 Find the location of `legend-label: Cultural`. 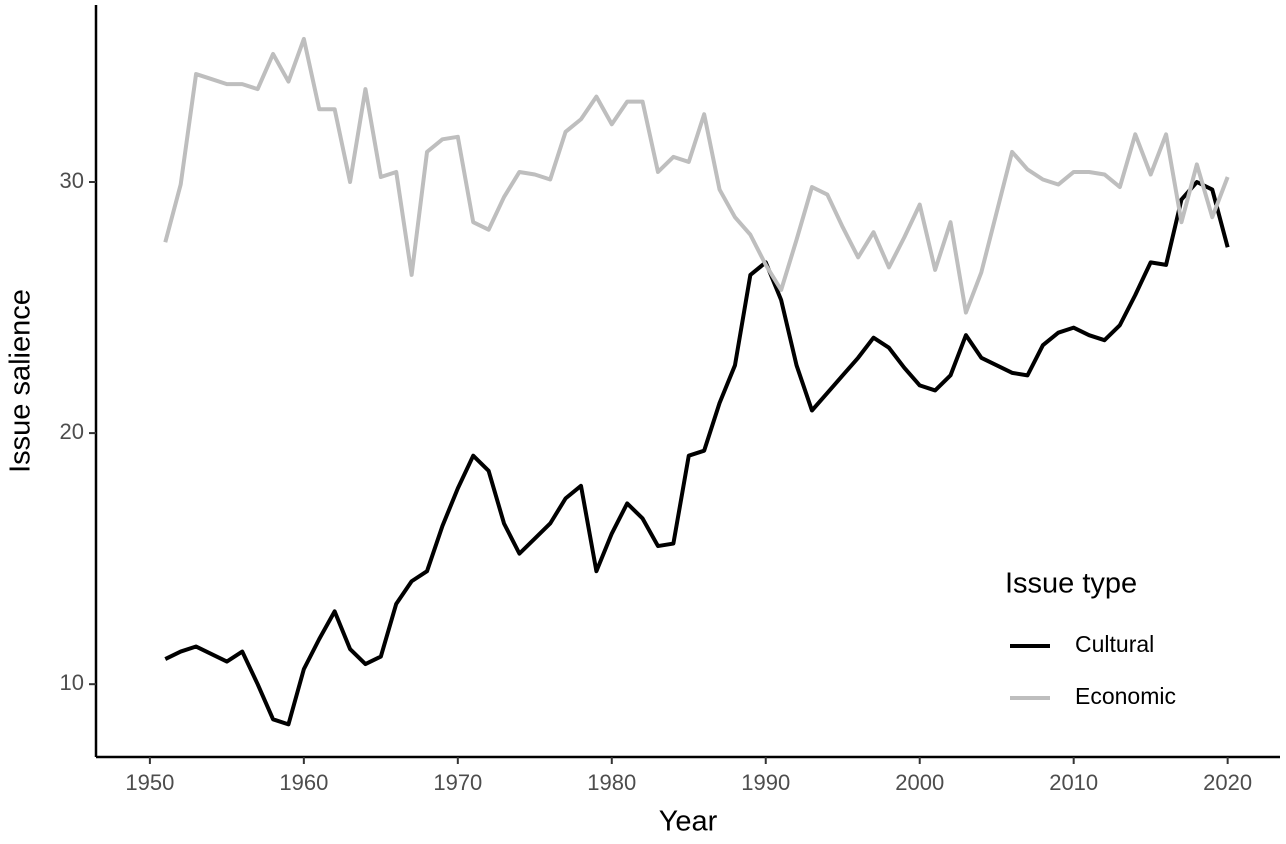

legend-label: Cultural is located at coordinates (1114, 644).